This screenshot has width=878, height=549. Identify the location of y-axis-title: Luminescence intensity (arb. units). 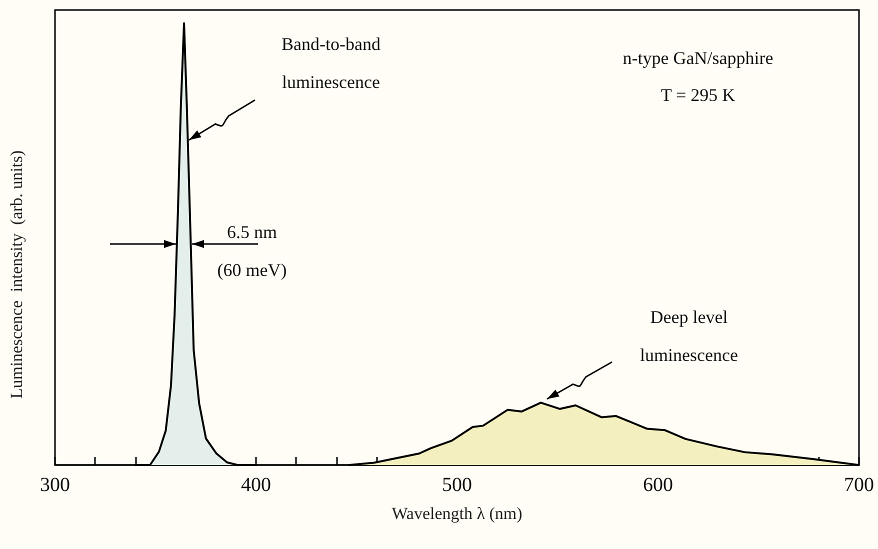
(16, 274).